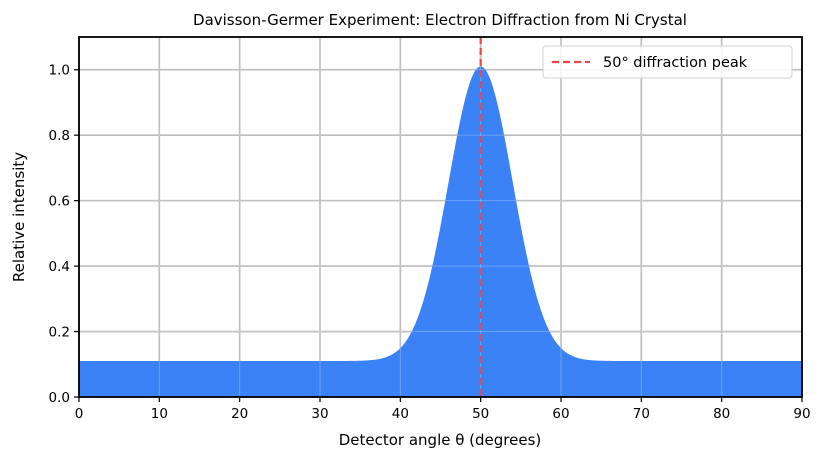  Describe the element at coordinates (59, 71) in the screenshot. I see `y-tick-label: 1.0` at that location.